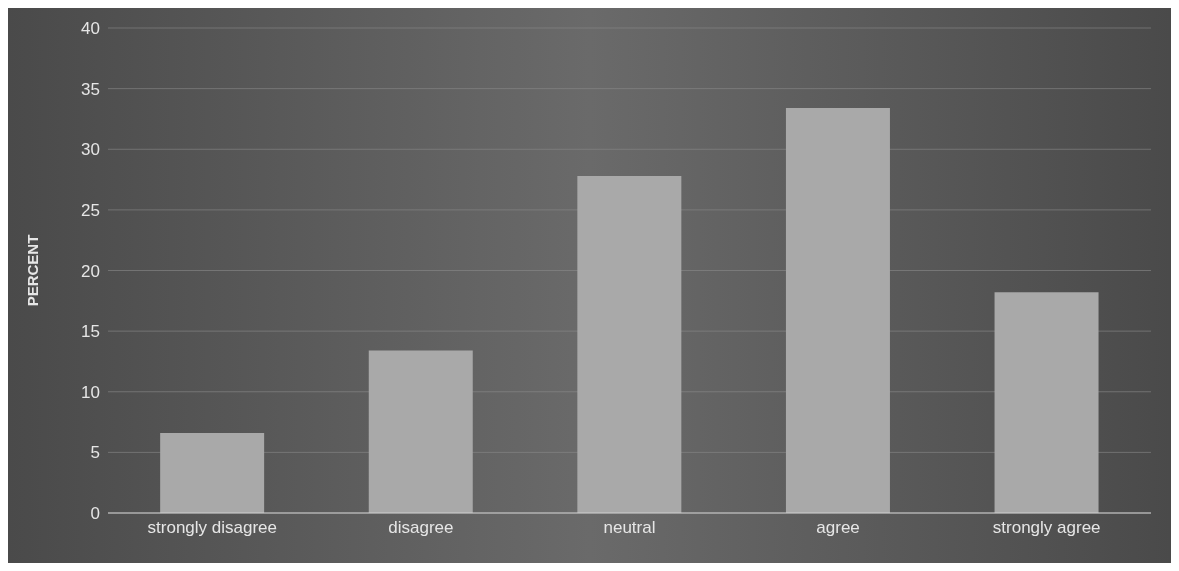  I want to click on x-tick-label: strongly agree, so click(1046, 528).